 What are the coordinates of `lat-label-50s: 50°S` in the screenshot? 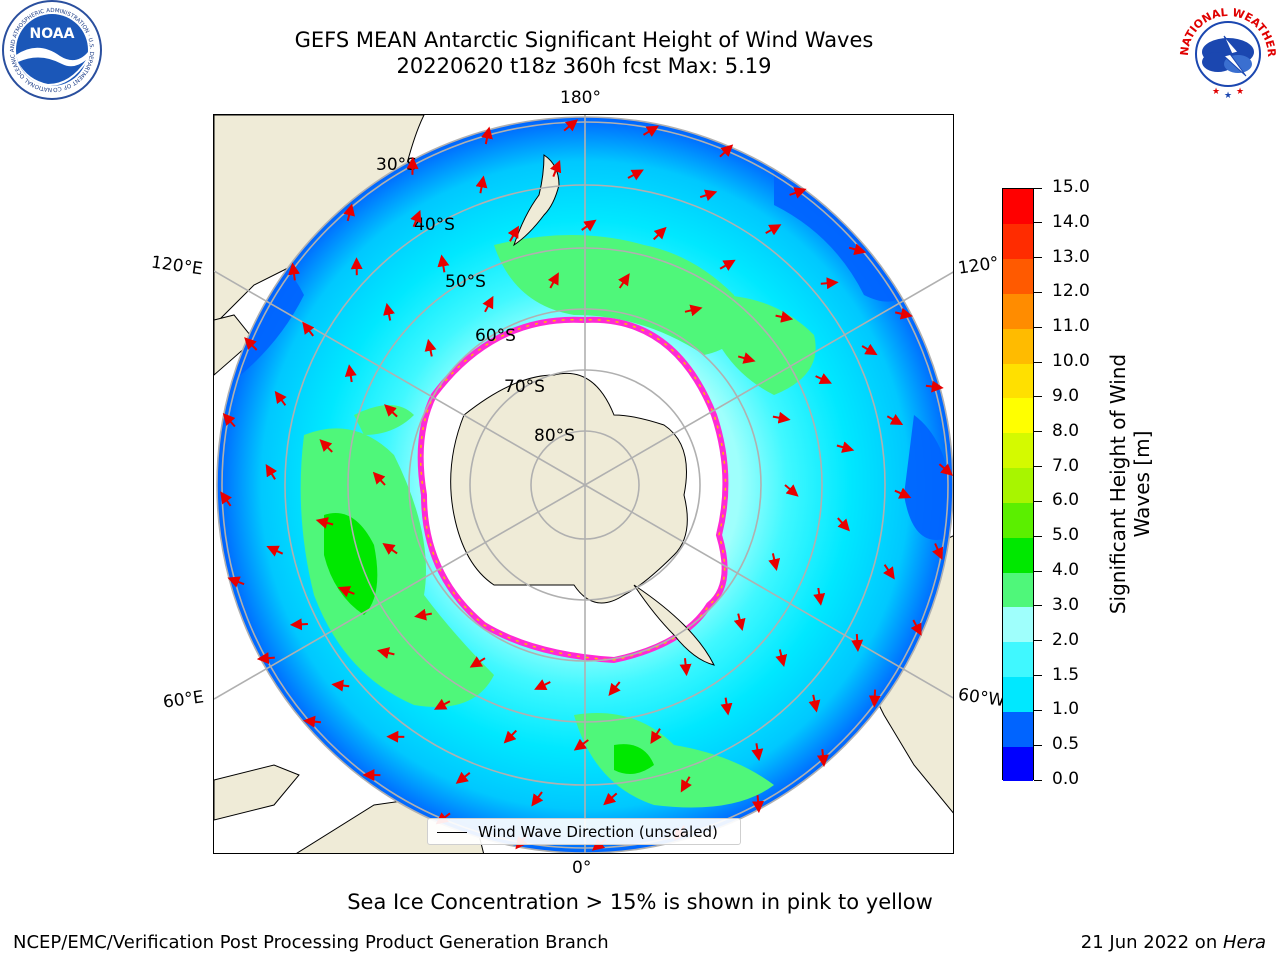 It's located at (465, 282).